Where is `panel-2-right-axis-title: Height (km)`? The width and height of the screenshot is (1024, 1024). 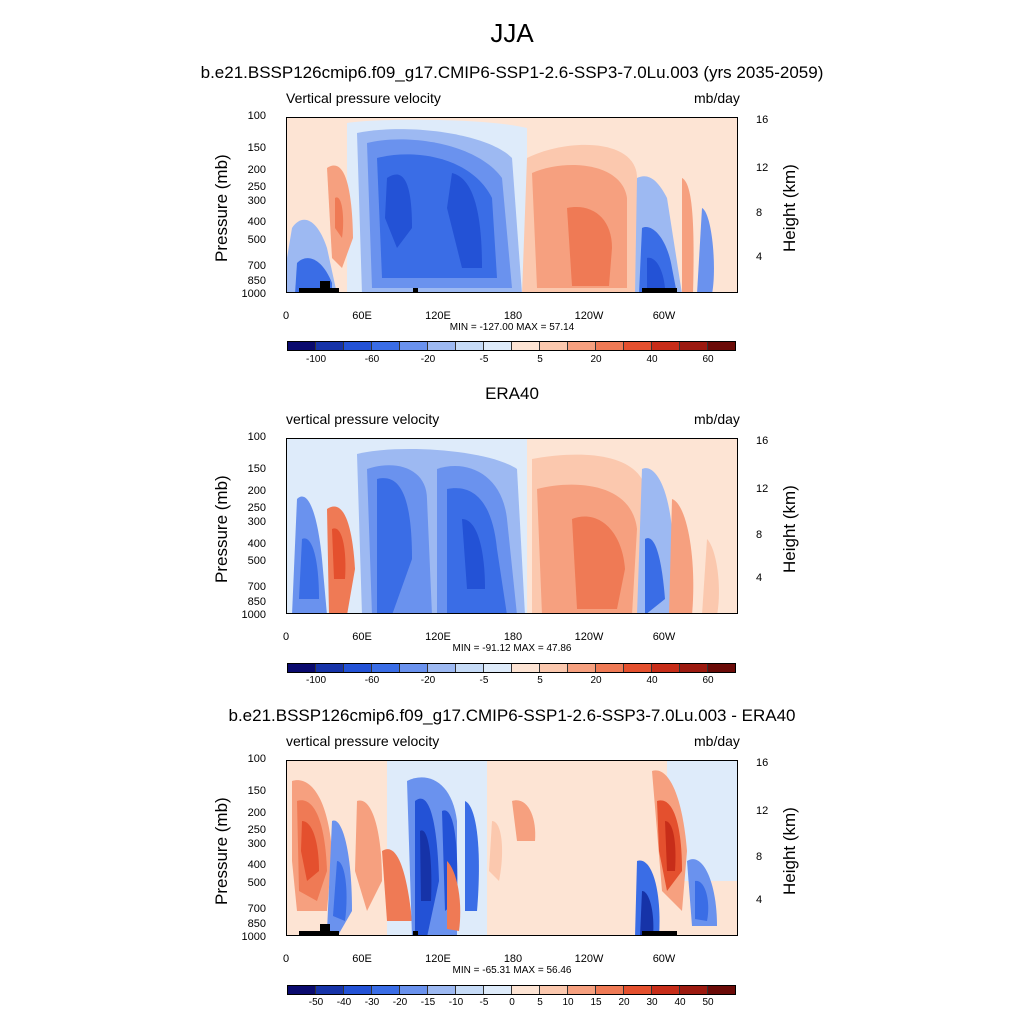
panel-2-right-axis-title: Height (km) is located at coordinates (789, 529).